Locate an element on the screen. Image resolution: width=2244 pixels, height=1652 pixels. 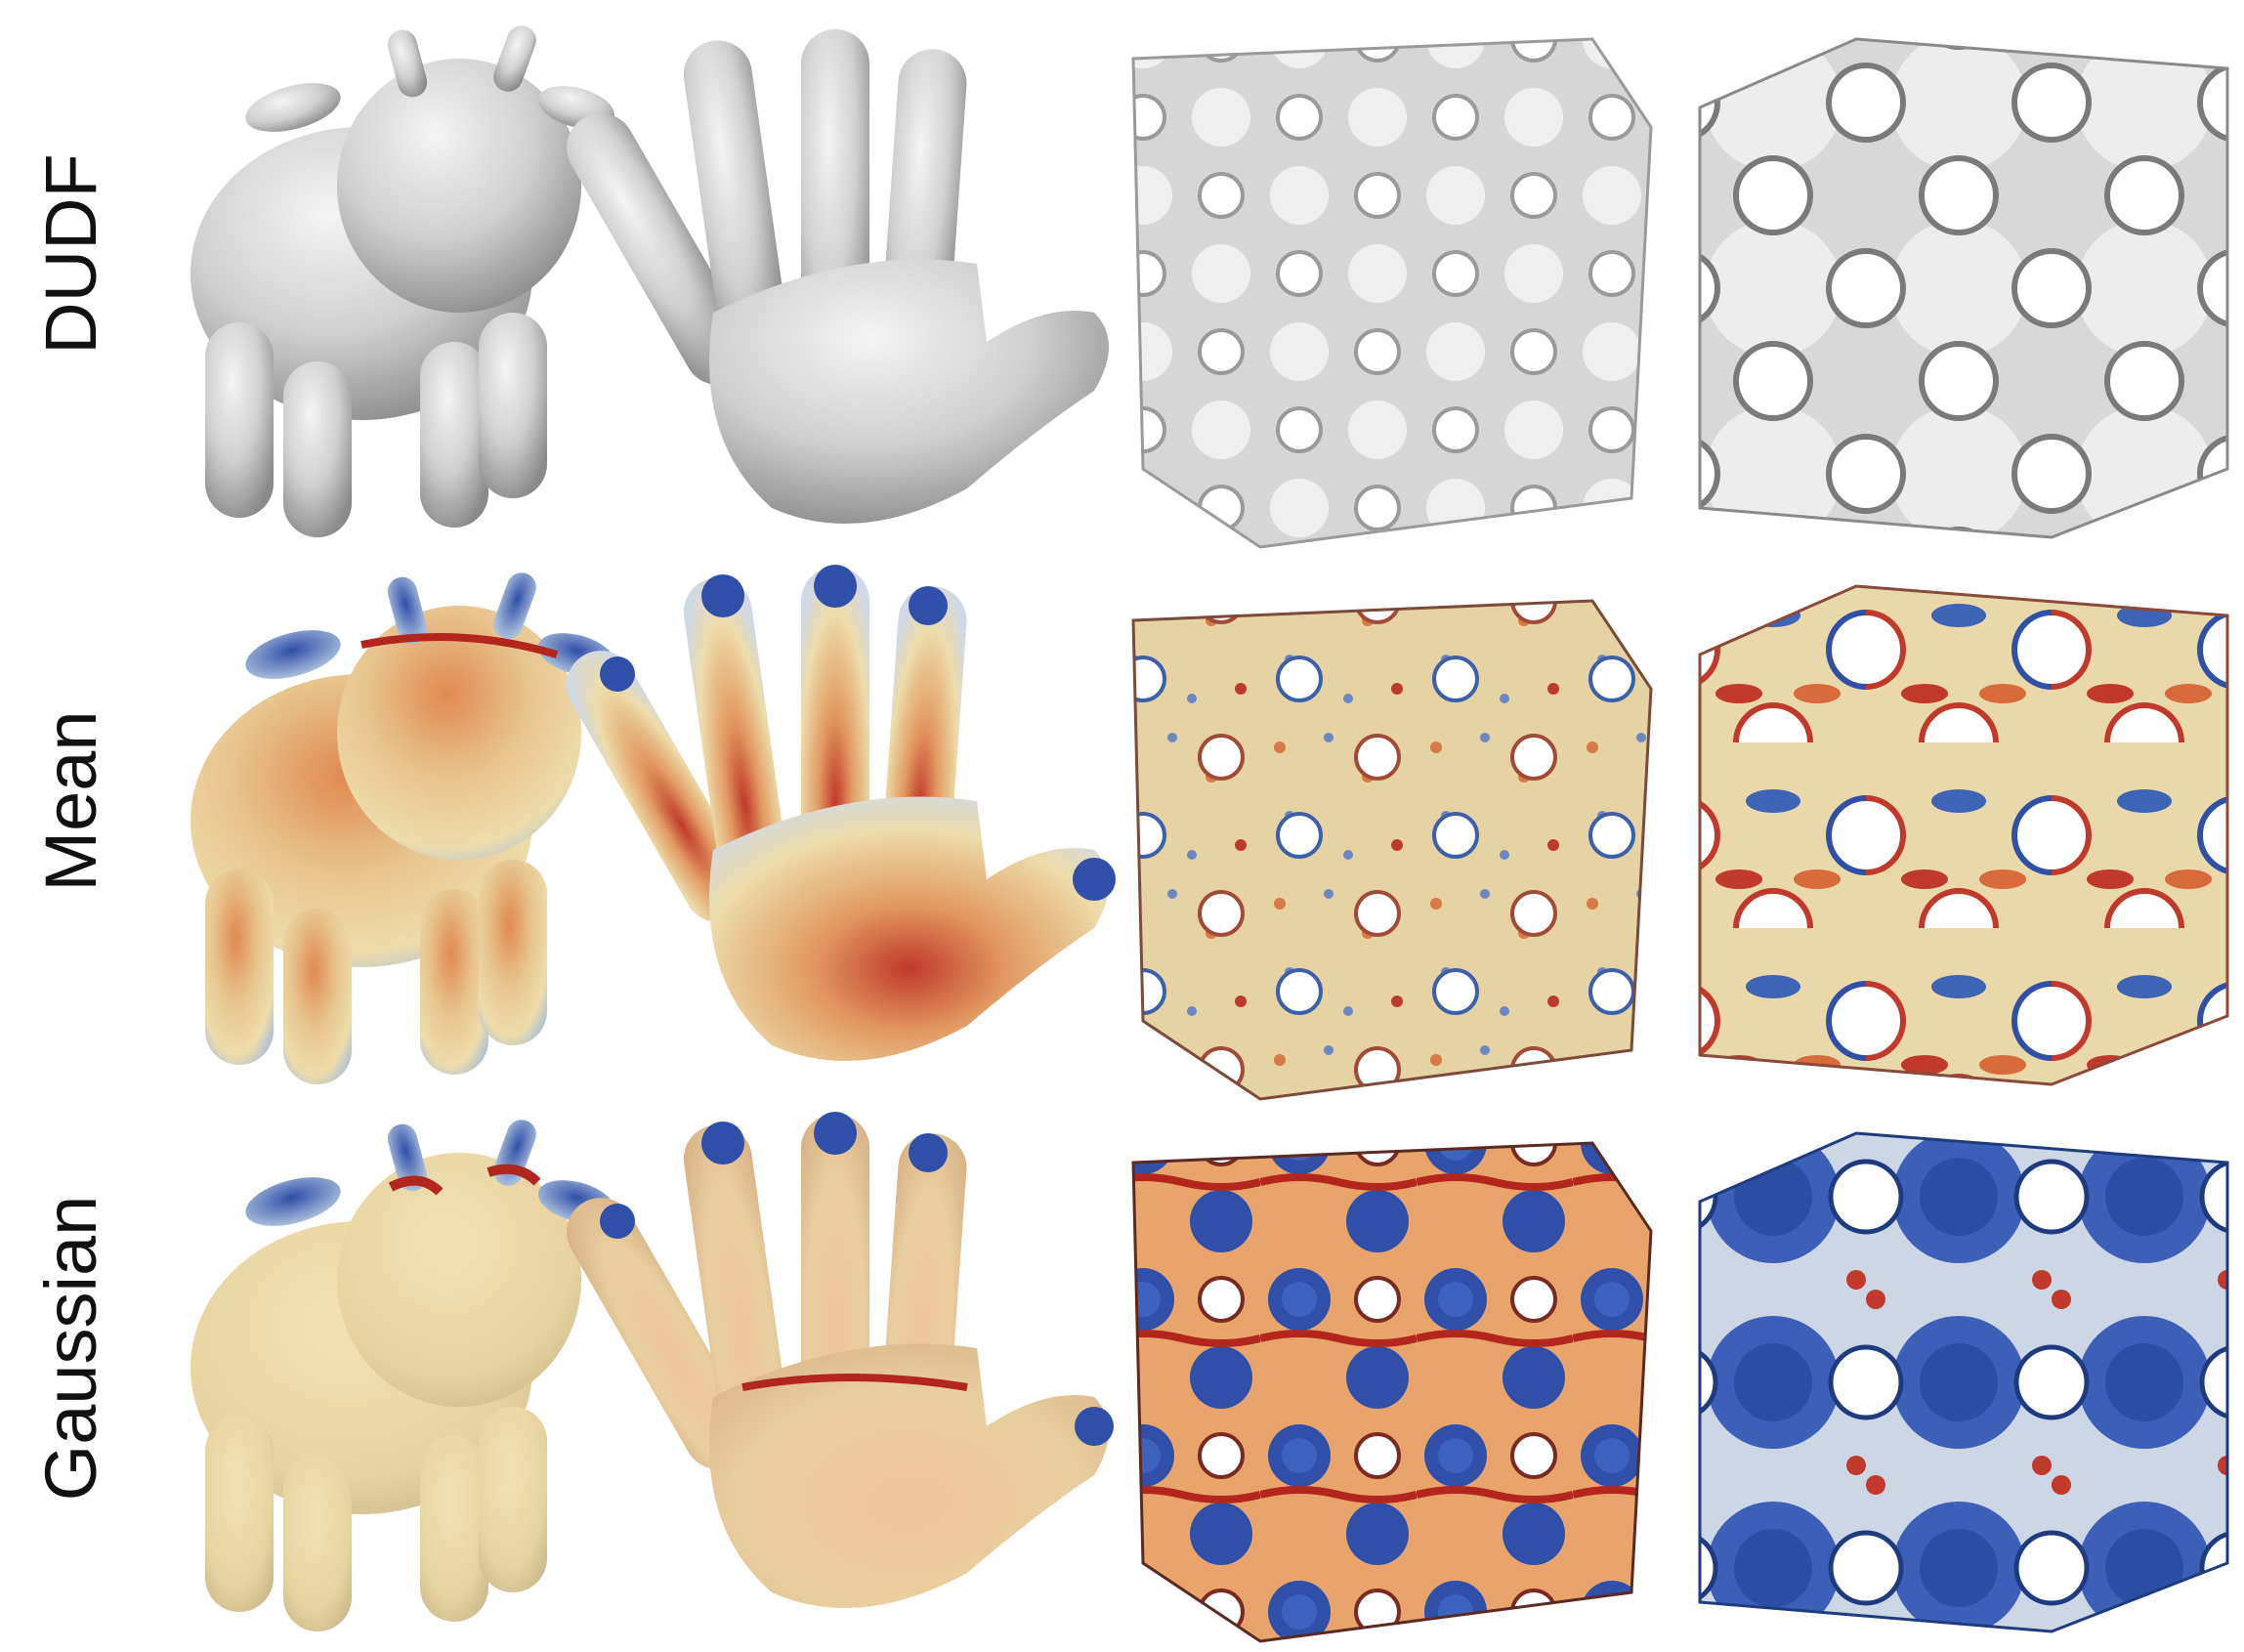
gaussian-hand is located at coordinates (845, 1367).